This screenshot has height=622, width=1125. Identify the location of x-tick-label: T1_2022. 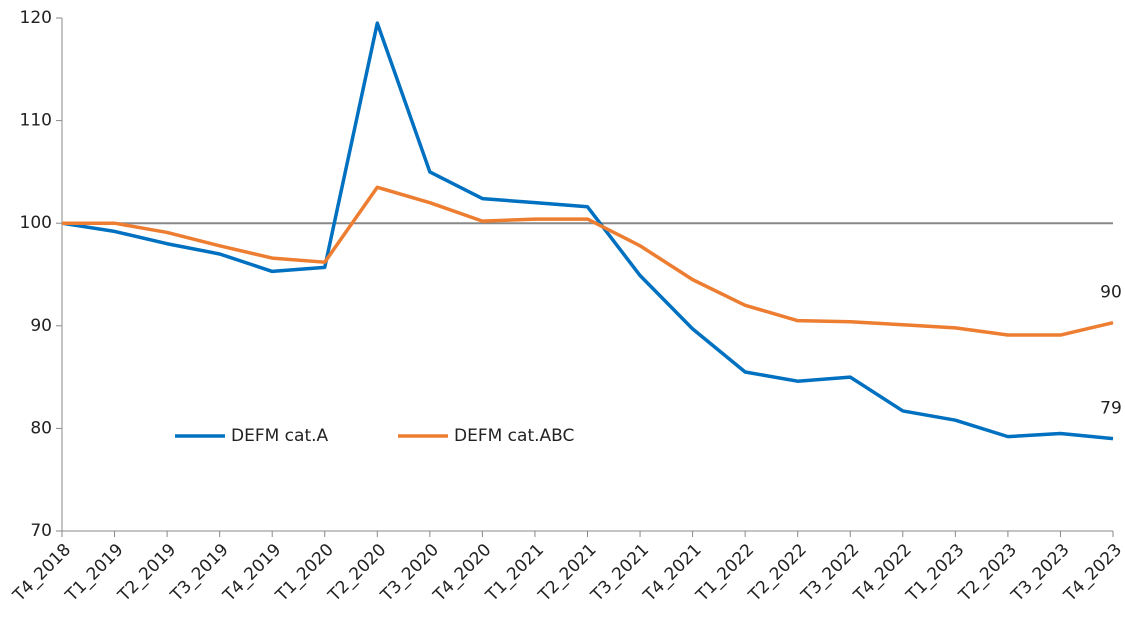
(725, 573).